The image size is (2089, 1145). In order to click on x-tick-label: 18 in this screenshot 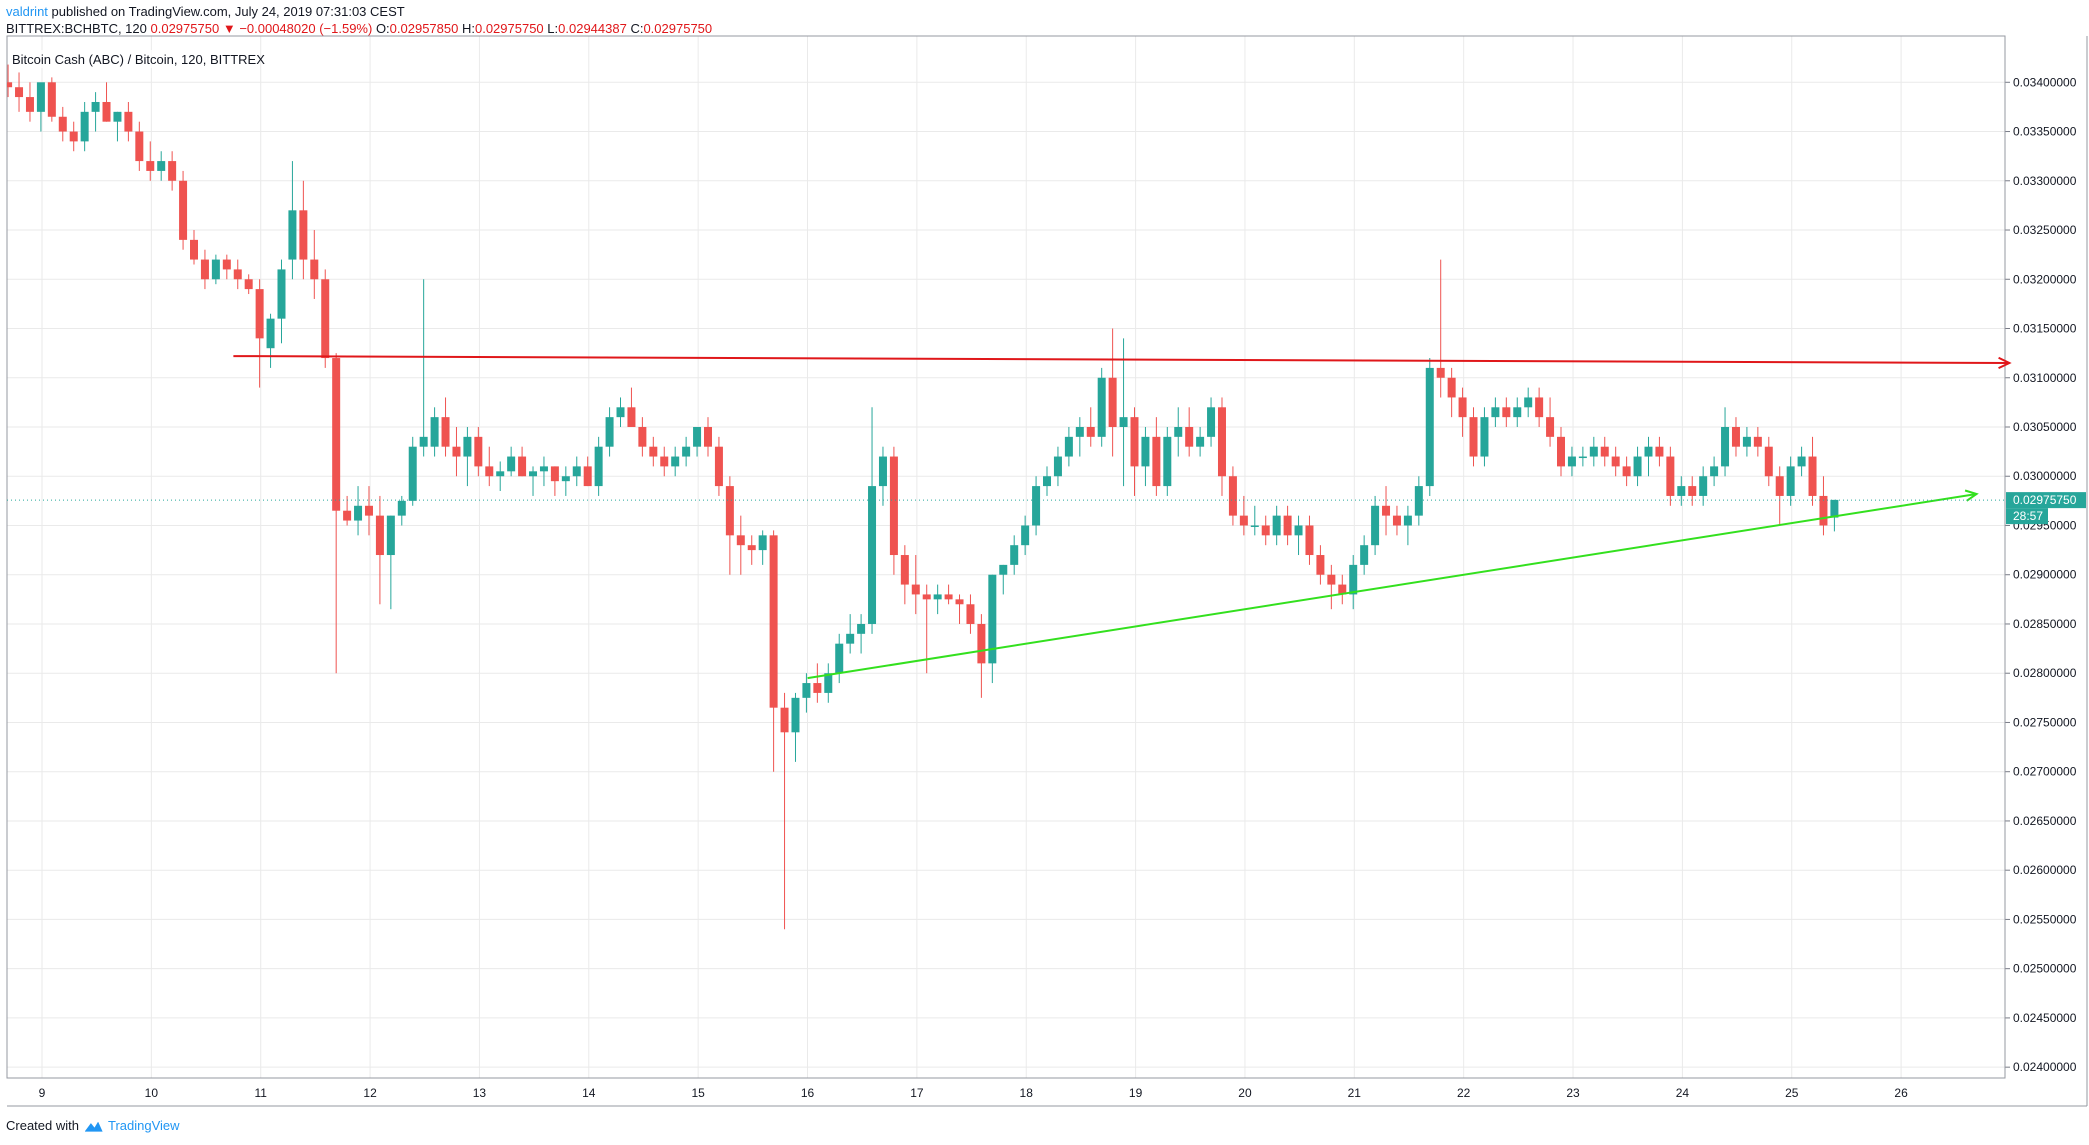, I will do `click(1027, 1093)`.